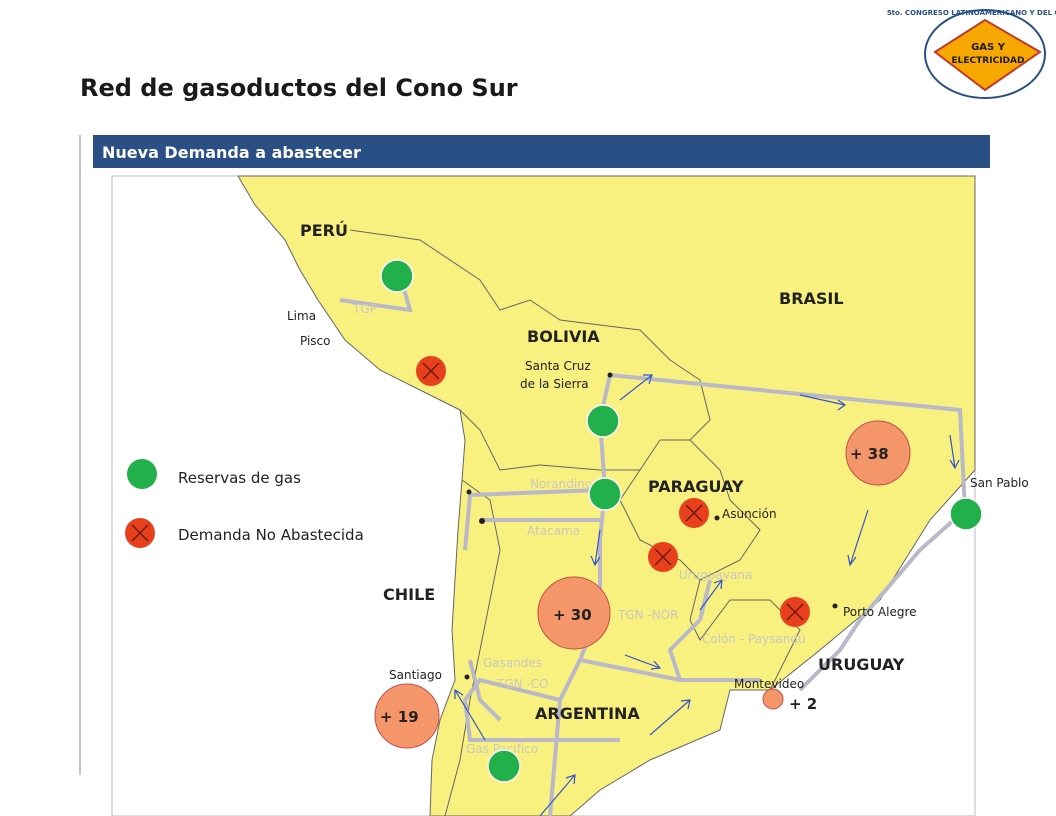  Describe the element at coordinates (563, 336) in the screenshot. I see `country-label: BOLIVIA` at that location.